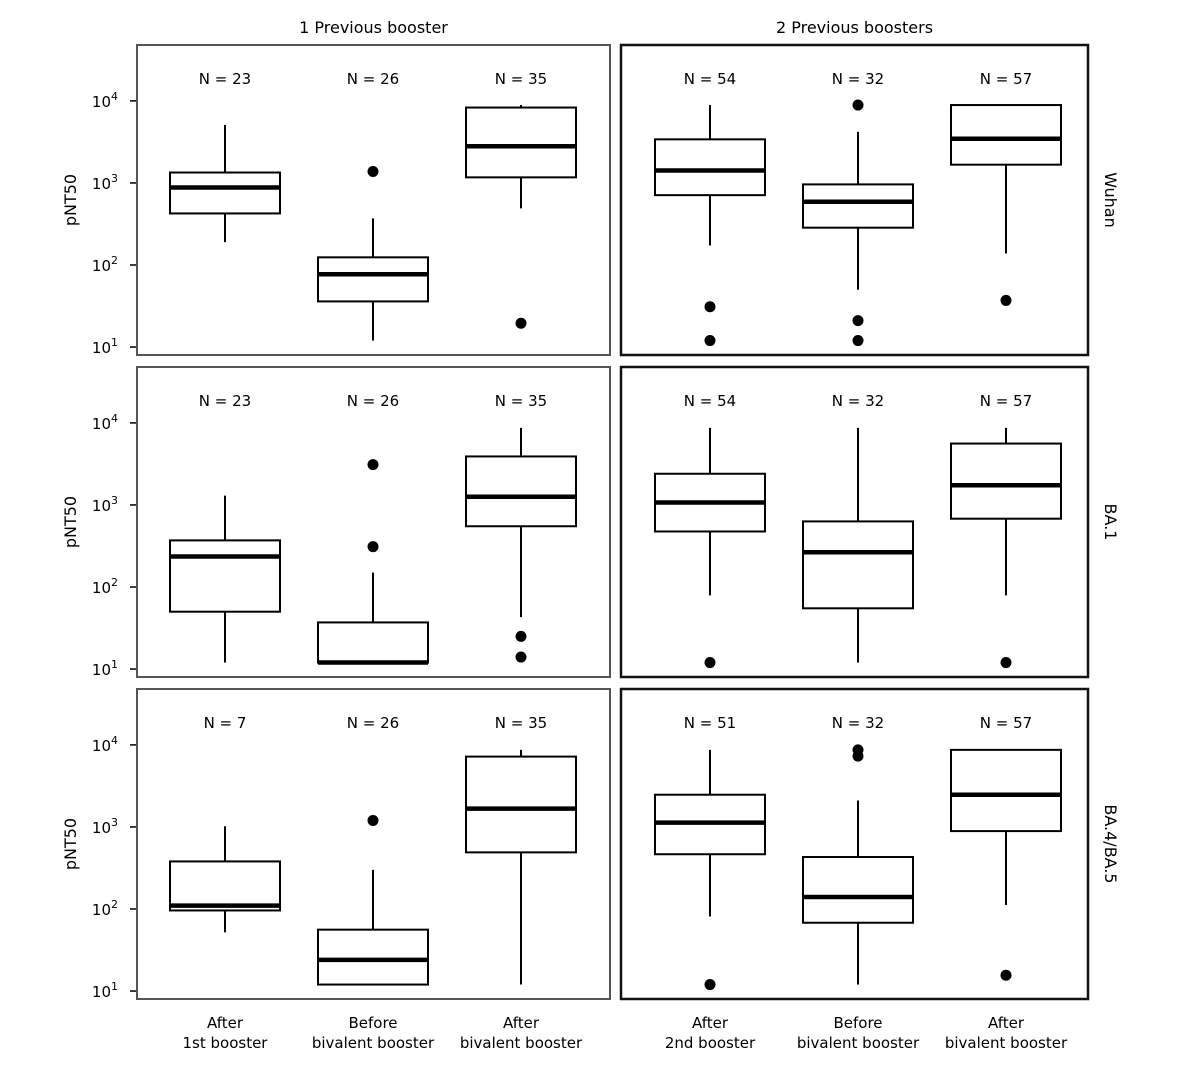 This screenshot has width=1185, height=1066. Describe the element at coordinates (225, 723) in the screenshot. I see `n-label: N = 7` at that location.